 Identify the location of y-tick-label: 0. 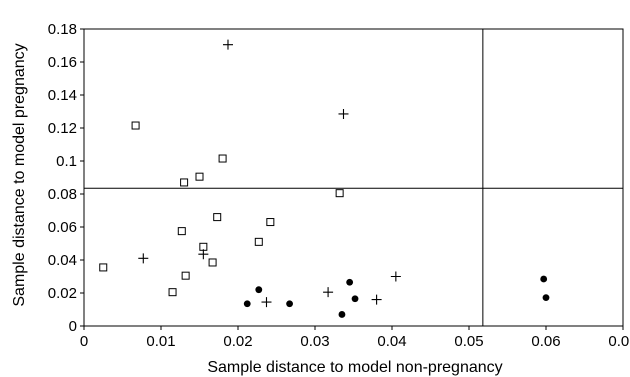
(73, 326).